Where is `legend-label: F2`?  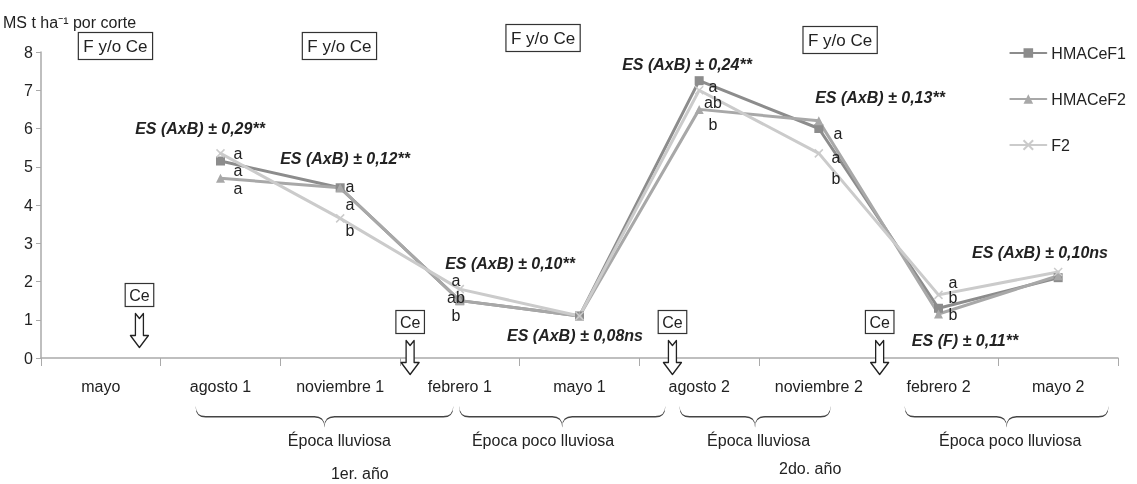
legend-label: F2 is located at coordinates (1061, 145).